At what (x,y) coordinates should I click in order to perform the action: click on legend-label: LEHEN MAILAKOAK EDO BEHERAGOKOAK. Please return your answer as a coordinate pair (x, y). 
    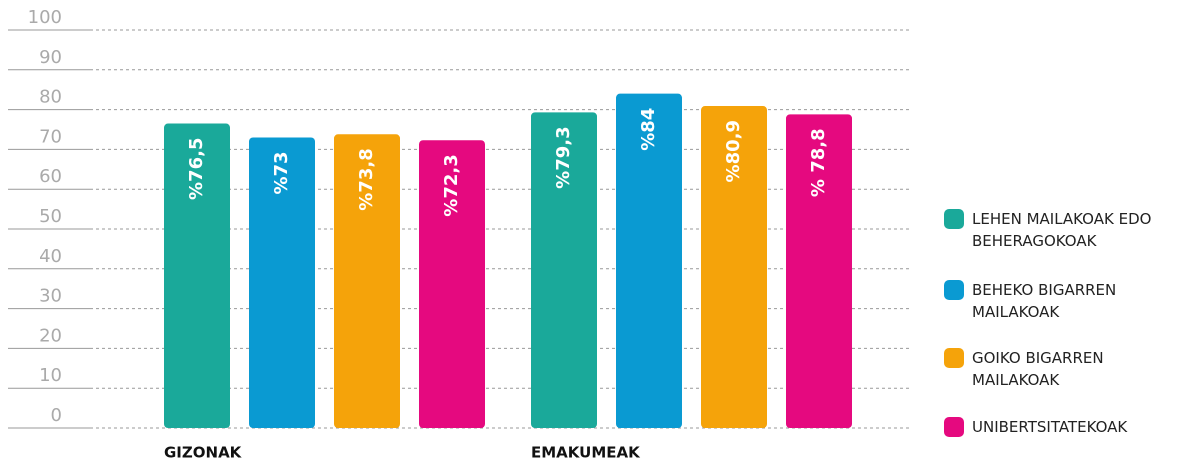
    Looking at the image, I should click on (1062, 230).